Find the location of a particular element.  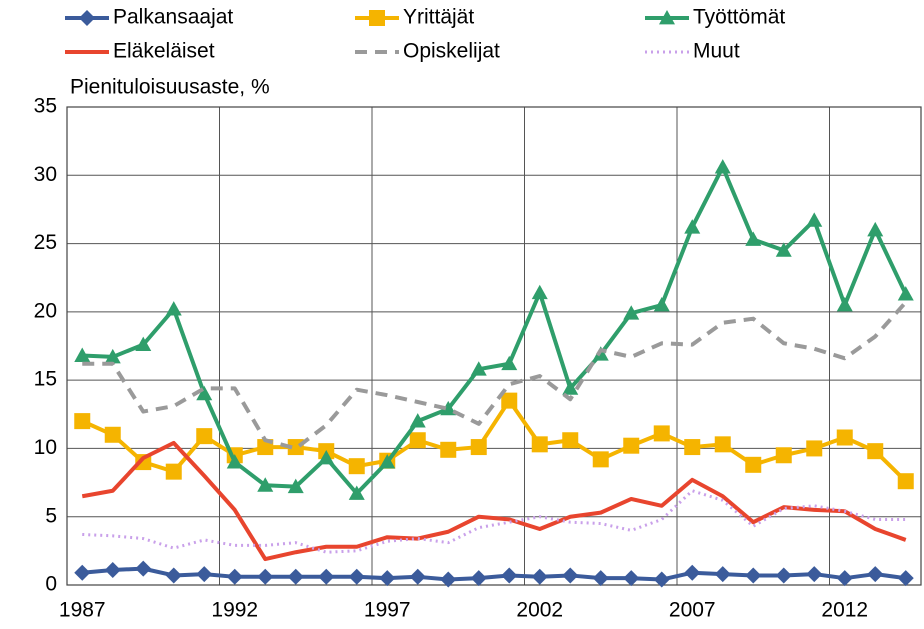

y-tick-label: 10 is located at coordinates (45, 447).